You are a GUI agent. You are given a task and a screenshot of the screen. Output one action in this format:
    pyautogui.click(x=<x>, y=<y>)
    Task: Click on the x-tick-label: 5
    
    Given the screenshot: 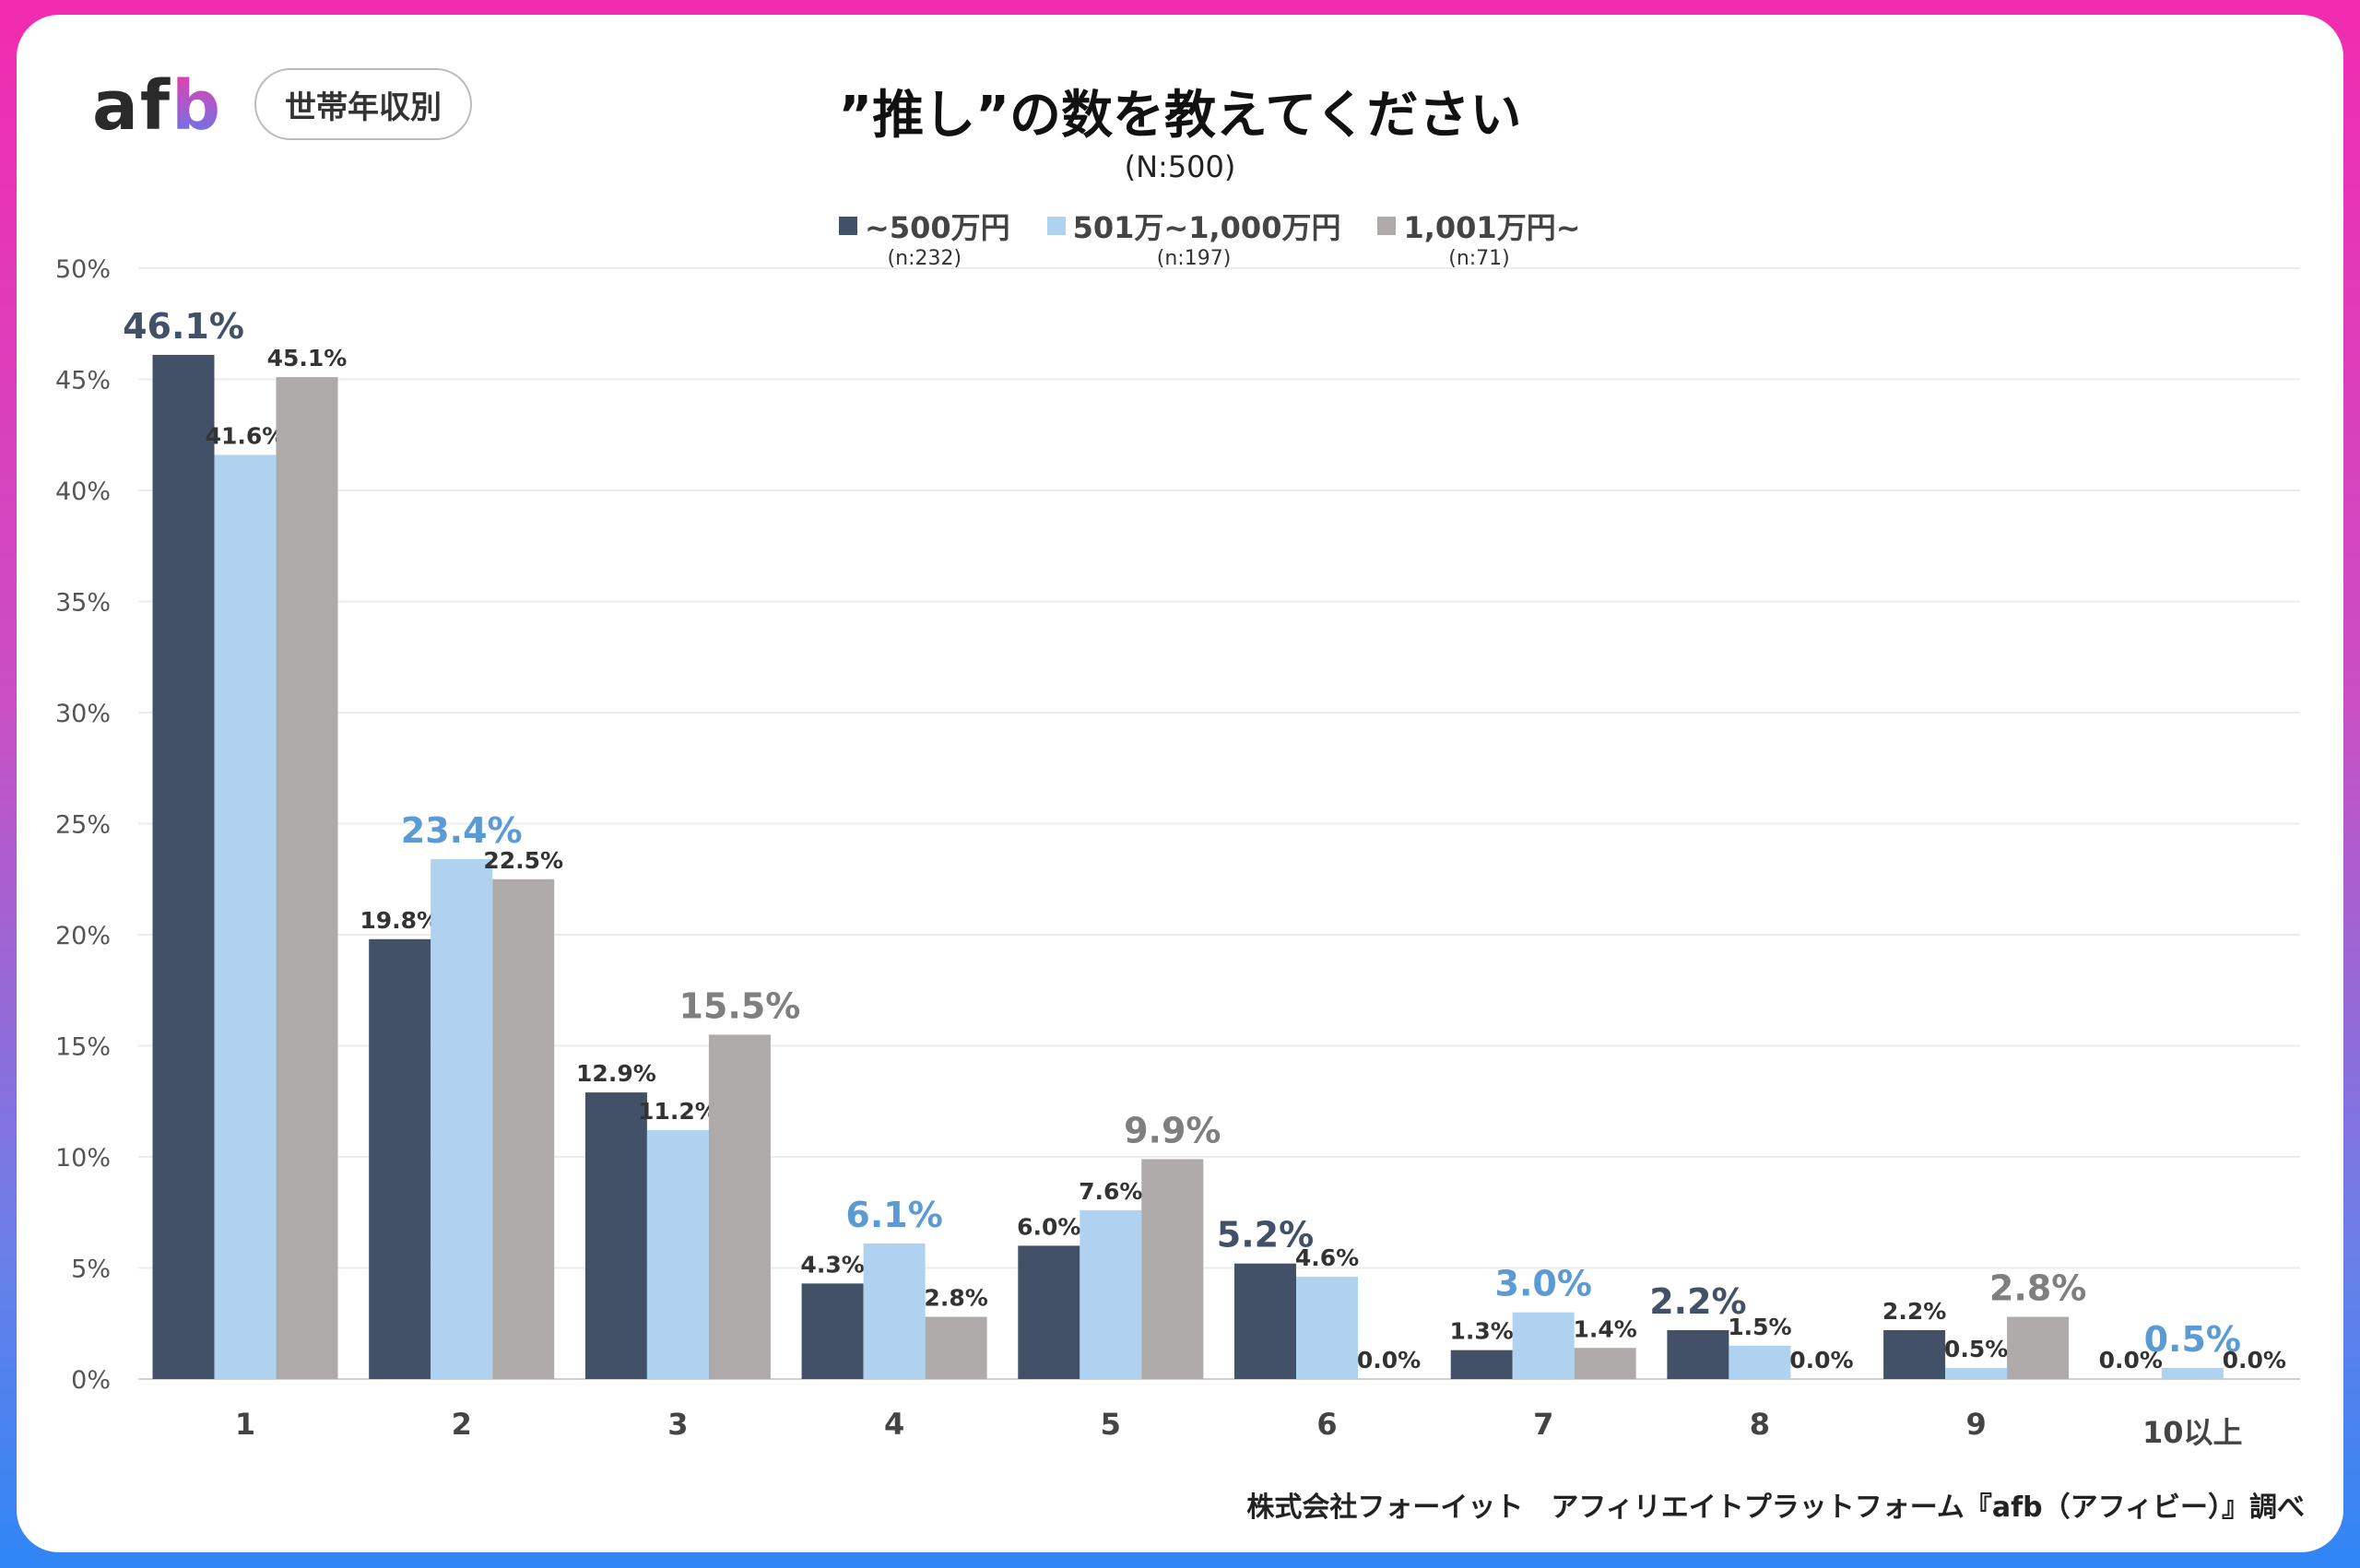 What is the action you would take?
    pyautogui.click(x=1111, y=1424)
    